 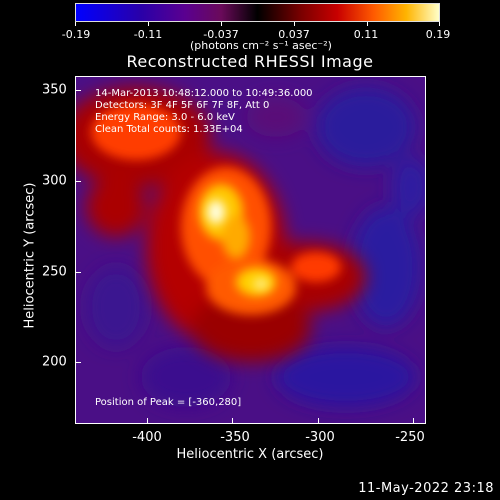 I want to click on energy-range-label: Energy Range: 3.0 - 6.0 keV, so click(x=165, y=117).